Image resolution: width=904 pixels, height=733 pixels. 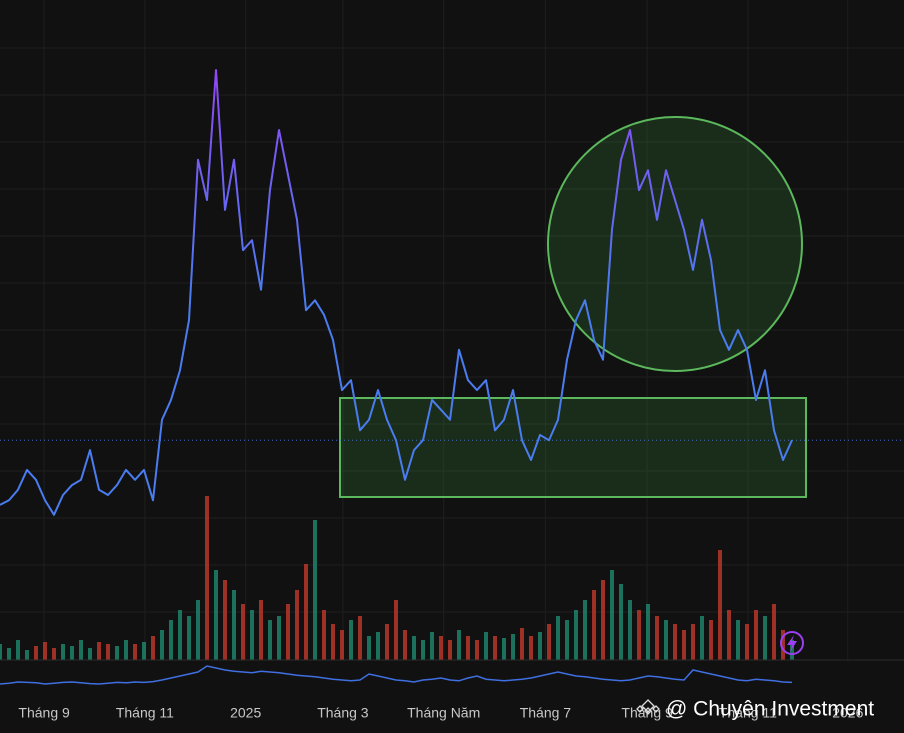 What do you see at coordinates (648, 707) in the screenshot?
I see `watermark-icon` at bounding box center [648, 707].